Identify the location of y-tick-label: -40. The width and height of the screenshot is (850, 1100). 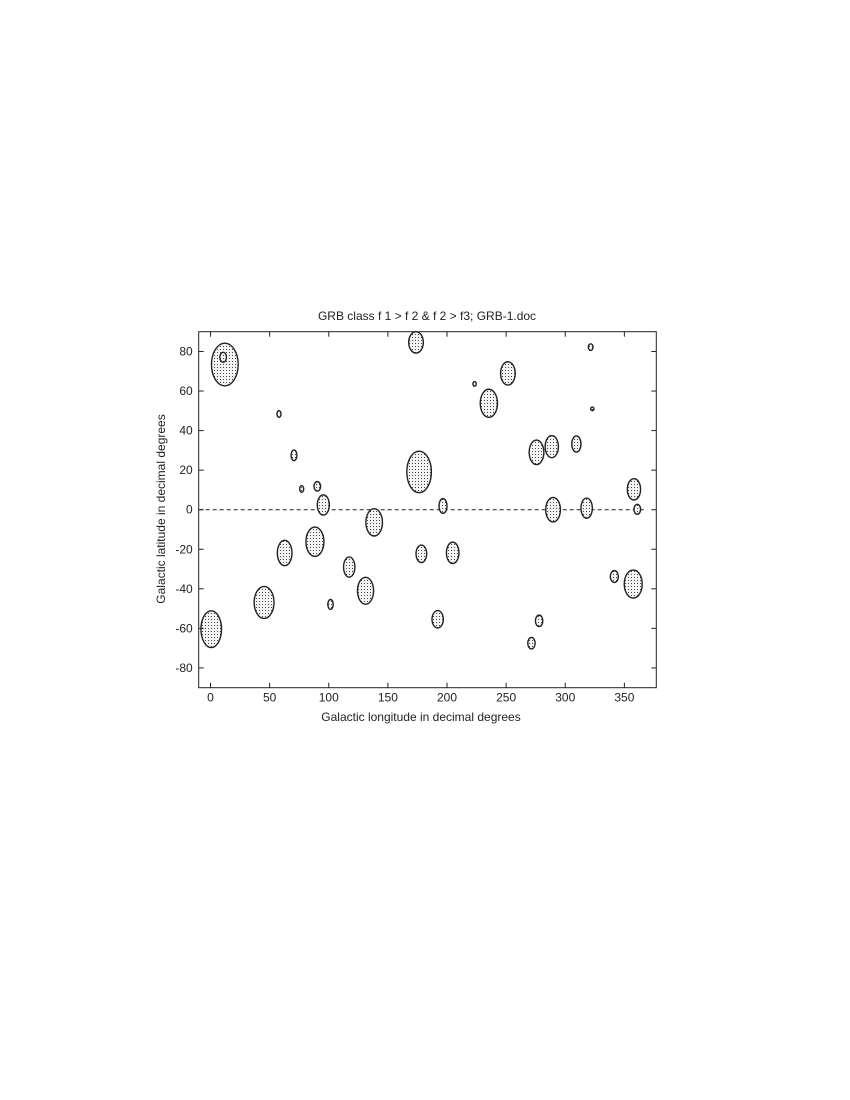
(184, 589).